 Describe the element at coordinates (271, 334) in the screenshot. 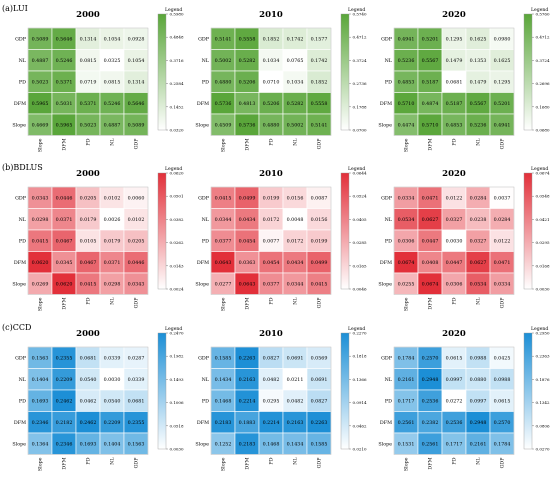

I see `panel-year: 2010` at that location.